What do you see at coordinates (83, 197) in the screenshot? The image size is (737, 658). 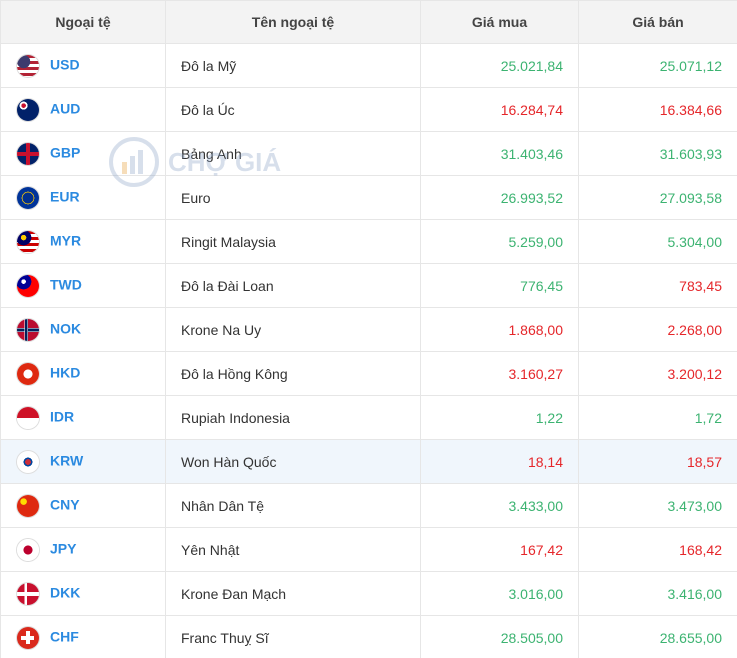 I see `code-cell: EUR` at bounding box center [83, 197].